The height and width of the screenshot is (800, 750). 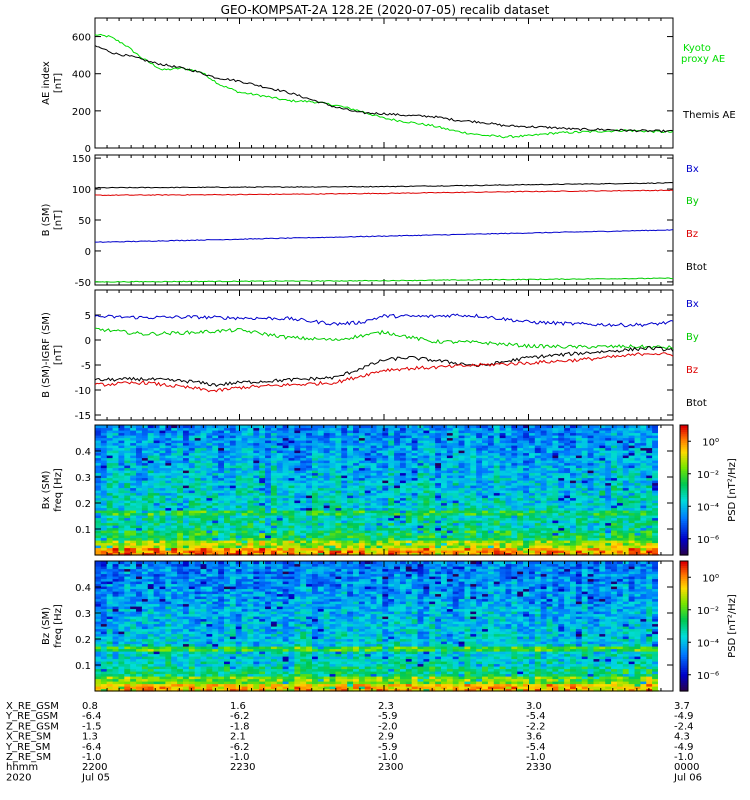 What do you see at coordinates (83, 283) in the screenshot?
I see `y-tick-label: -50` at bounding box center [83, 283].